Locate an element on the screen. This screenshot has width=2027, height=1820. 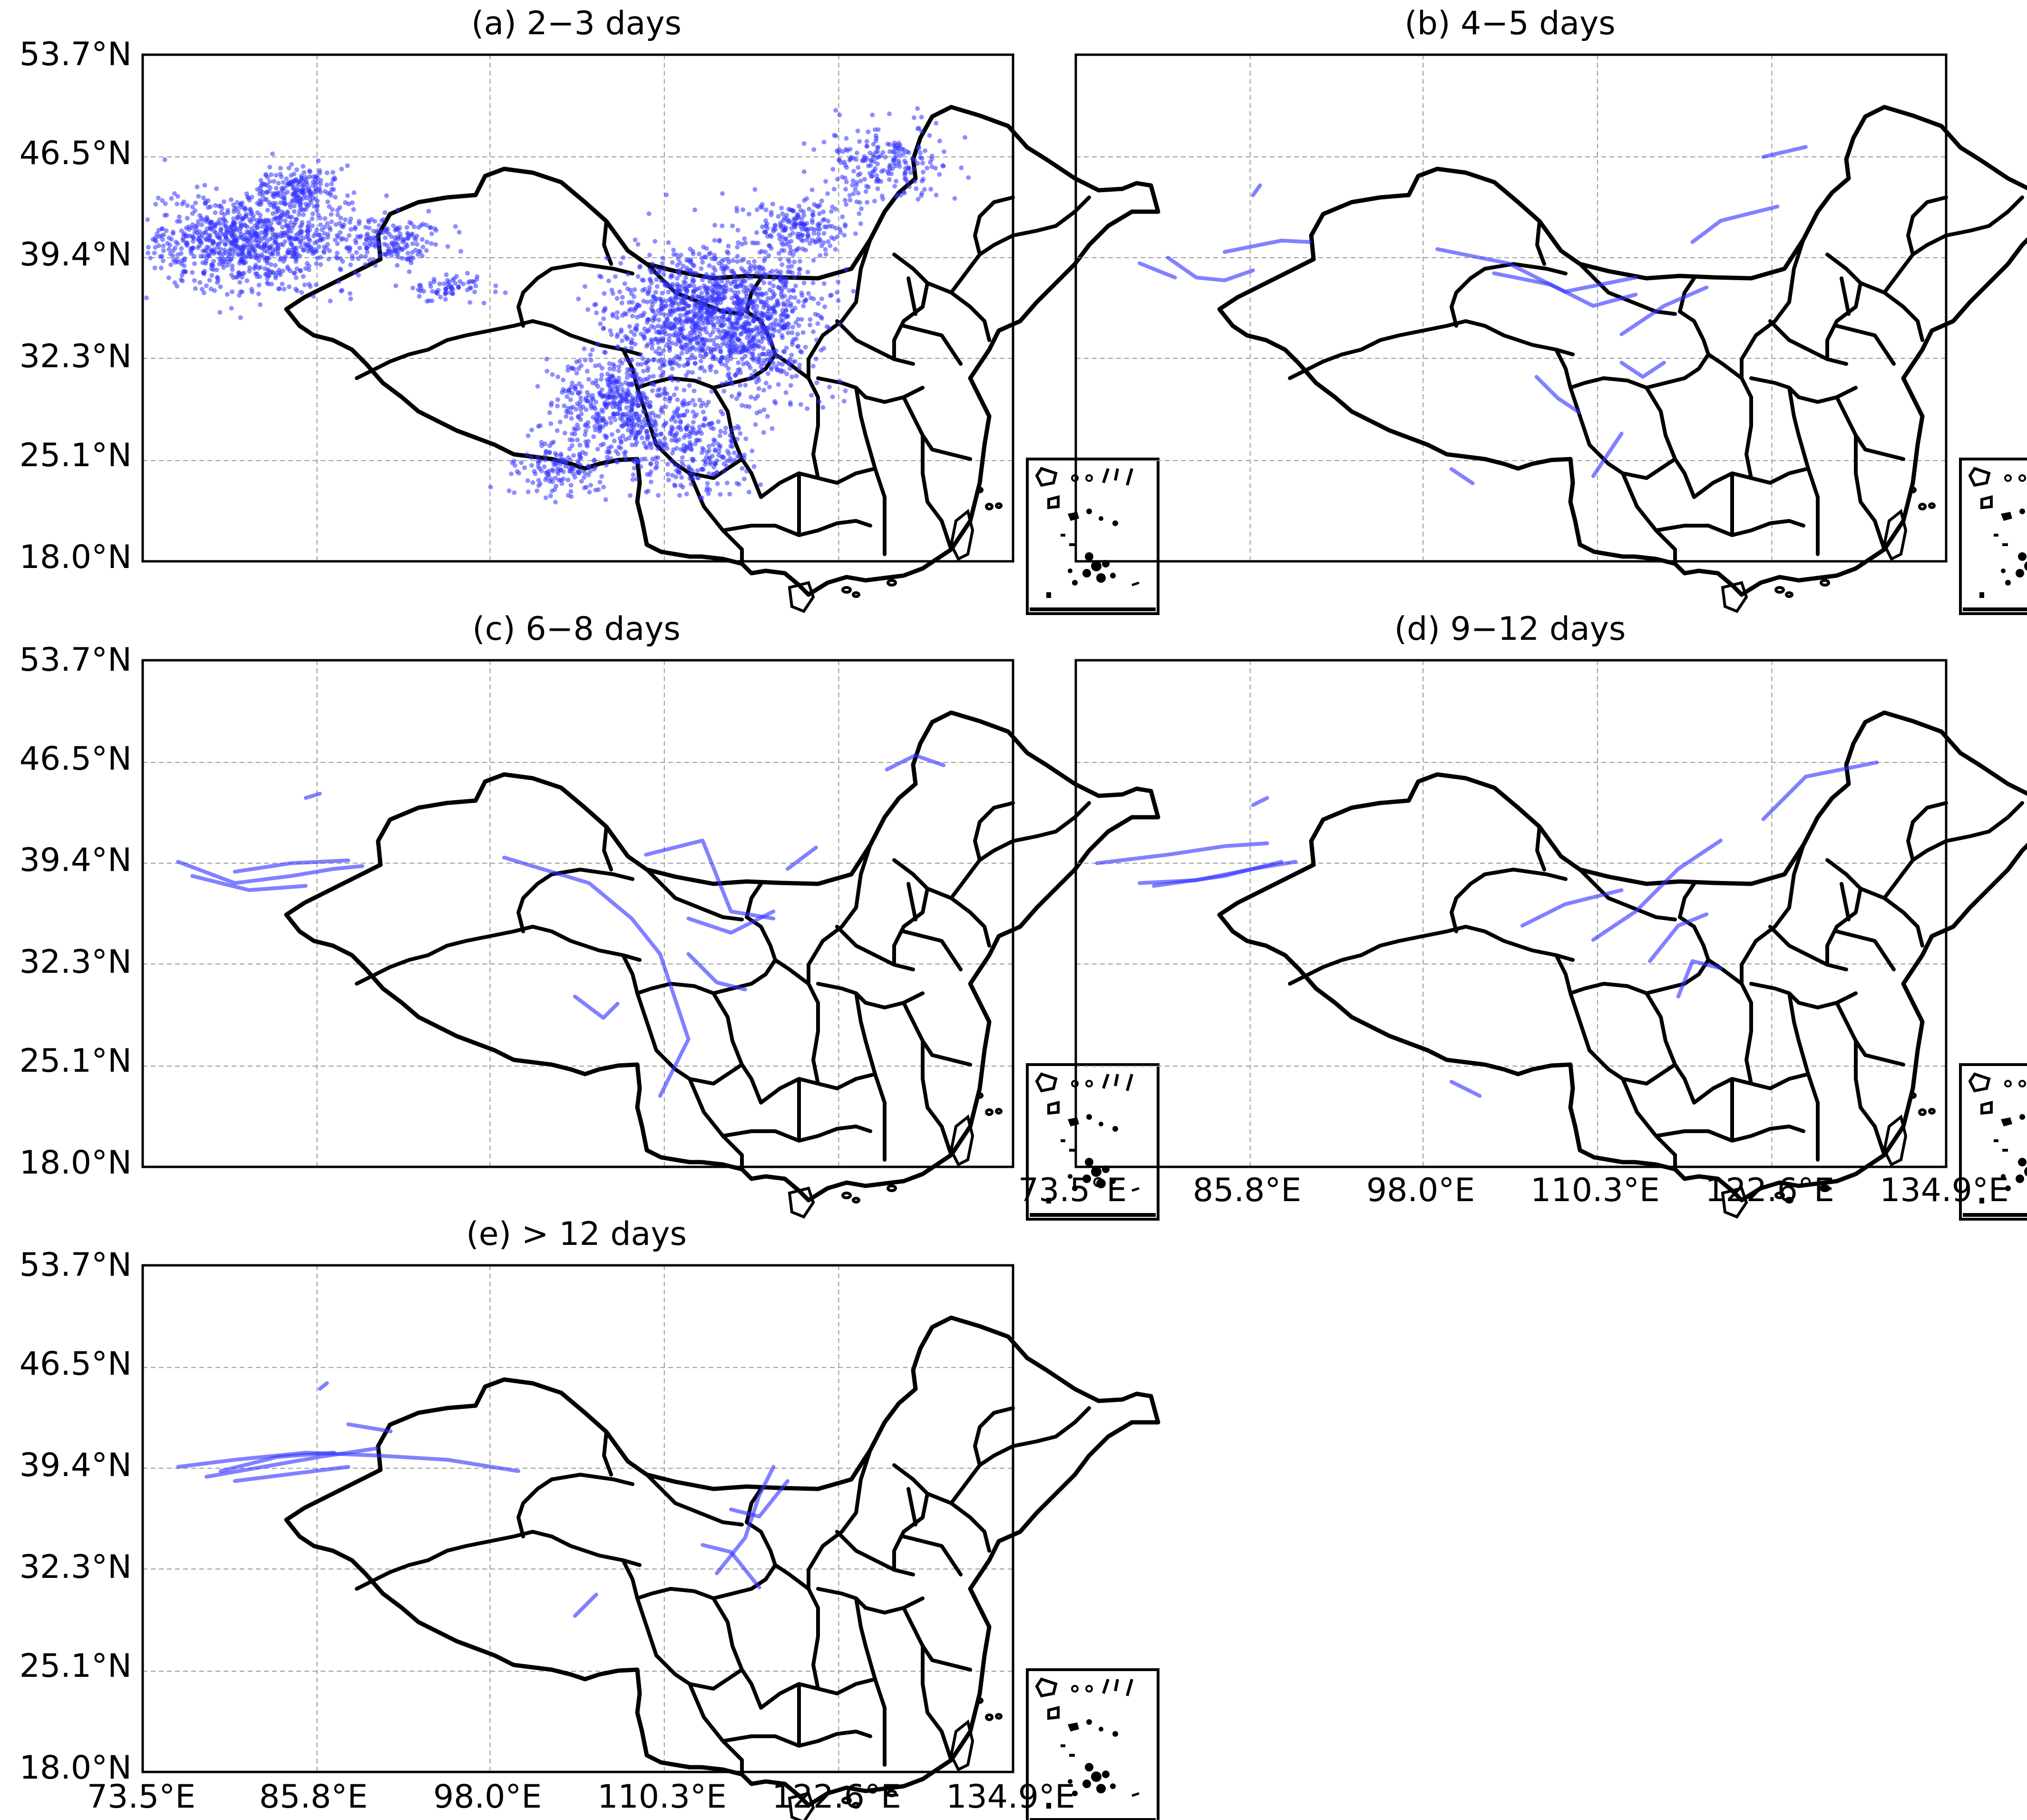
south-china-sea-inset is located at coordinates (1993, 536).